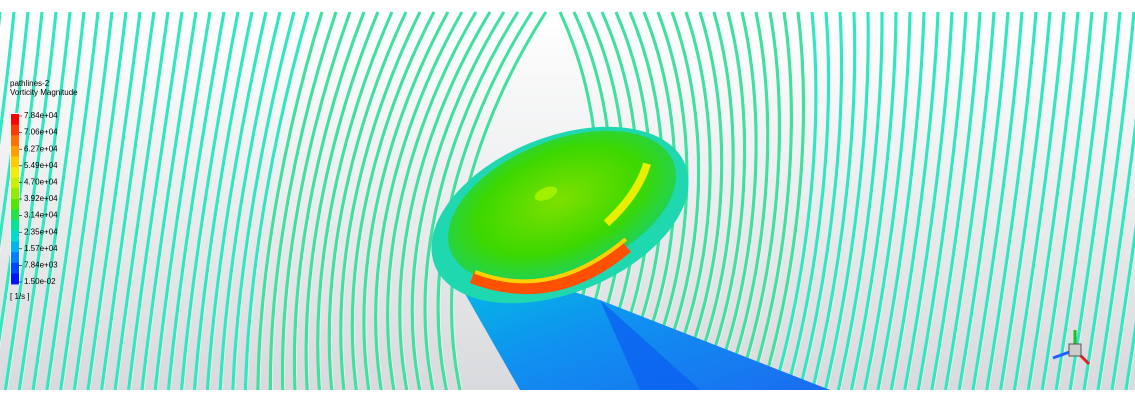 The height and width of the screenshot is (395, 1135). Describe the element at coordinates (627, 194) in the screenshot. I see `side-band` at that location.